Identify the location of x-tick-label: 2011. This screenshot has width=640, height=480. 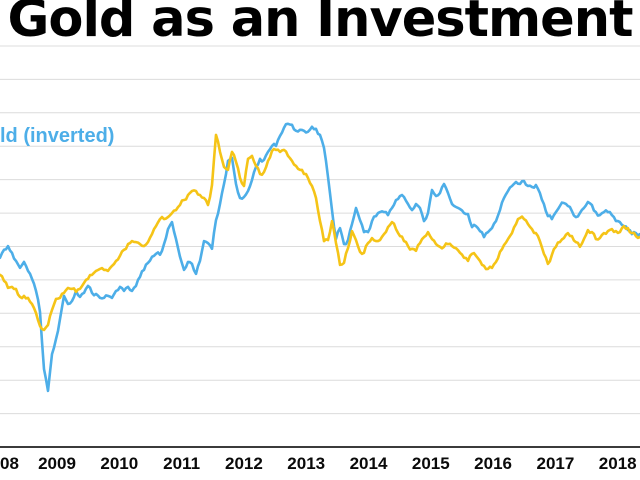
(181, 463).